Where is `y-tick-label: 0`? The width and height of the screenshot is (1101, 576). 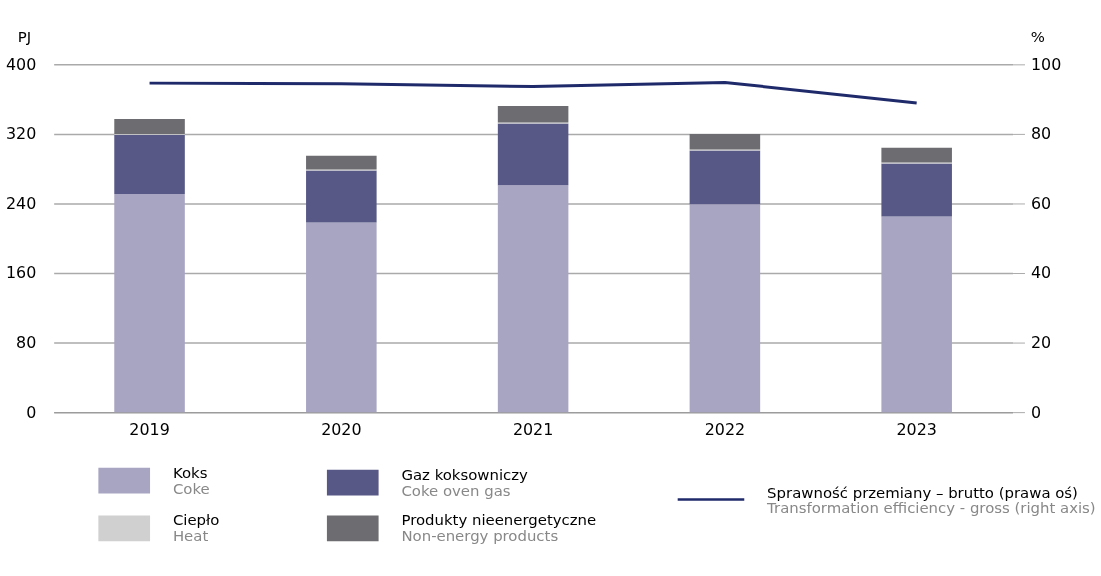 y-tick-label: 0 is located at coordinates (31, 412).